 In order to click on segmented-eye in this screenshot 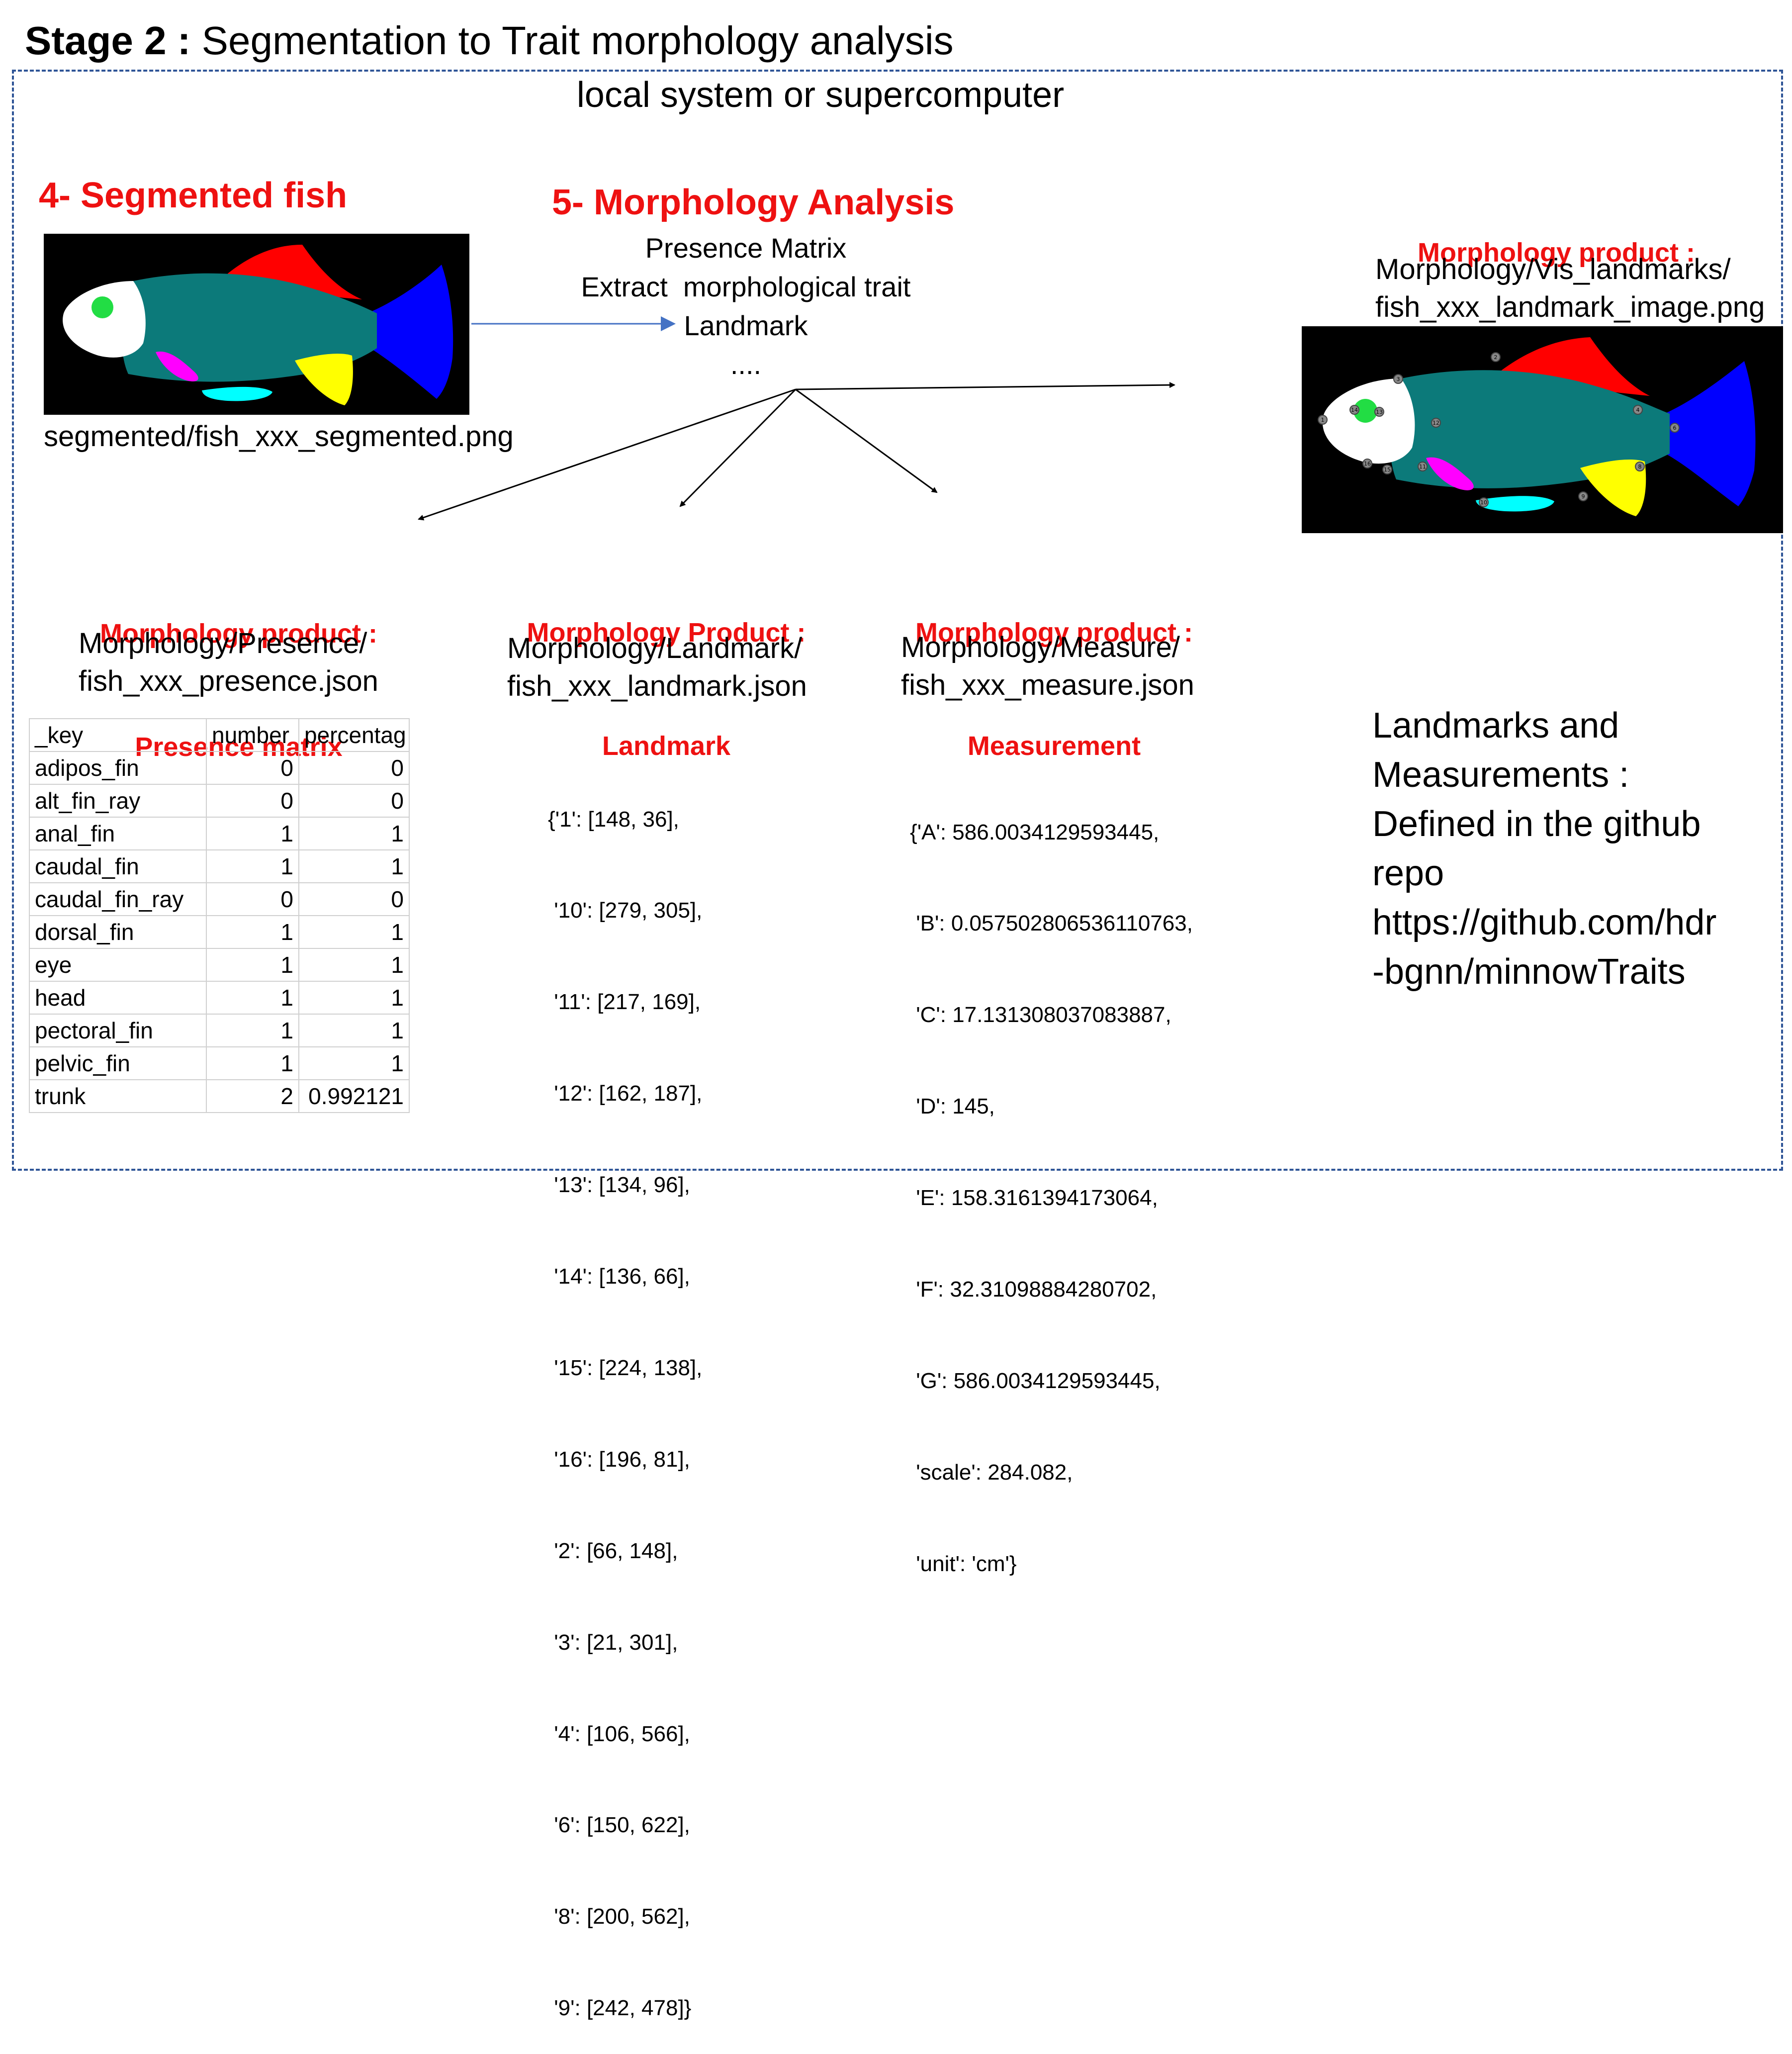, I will do `click(102, 307)`.